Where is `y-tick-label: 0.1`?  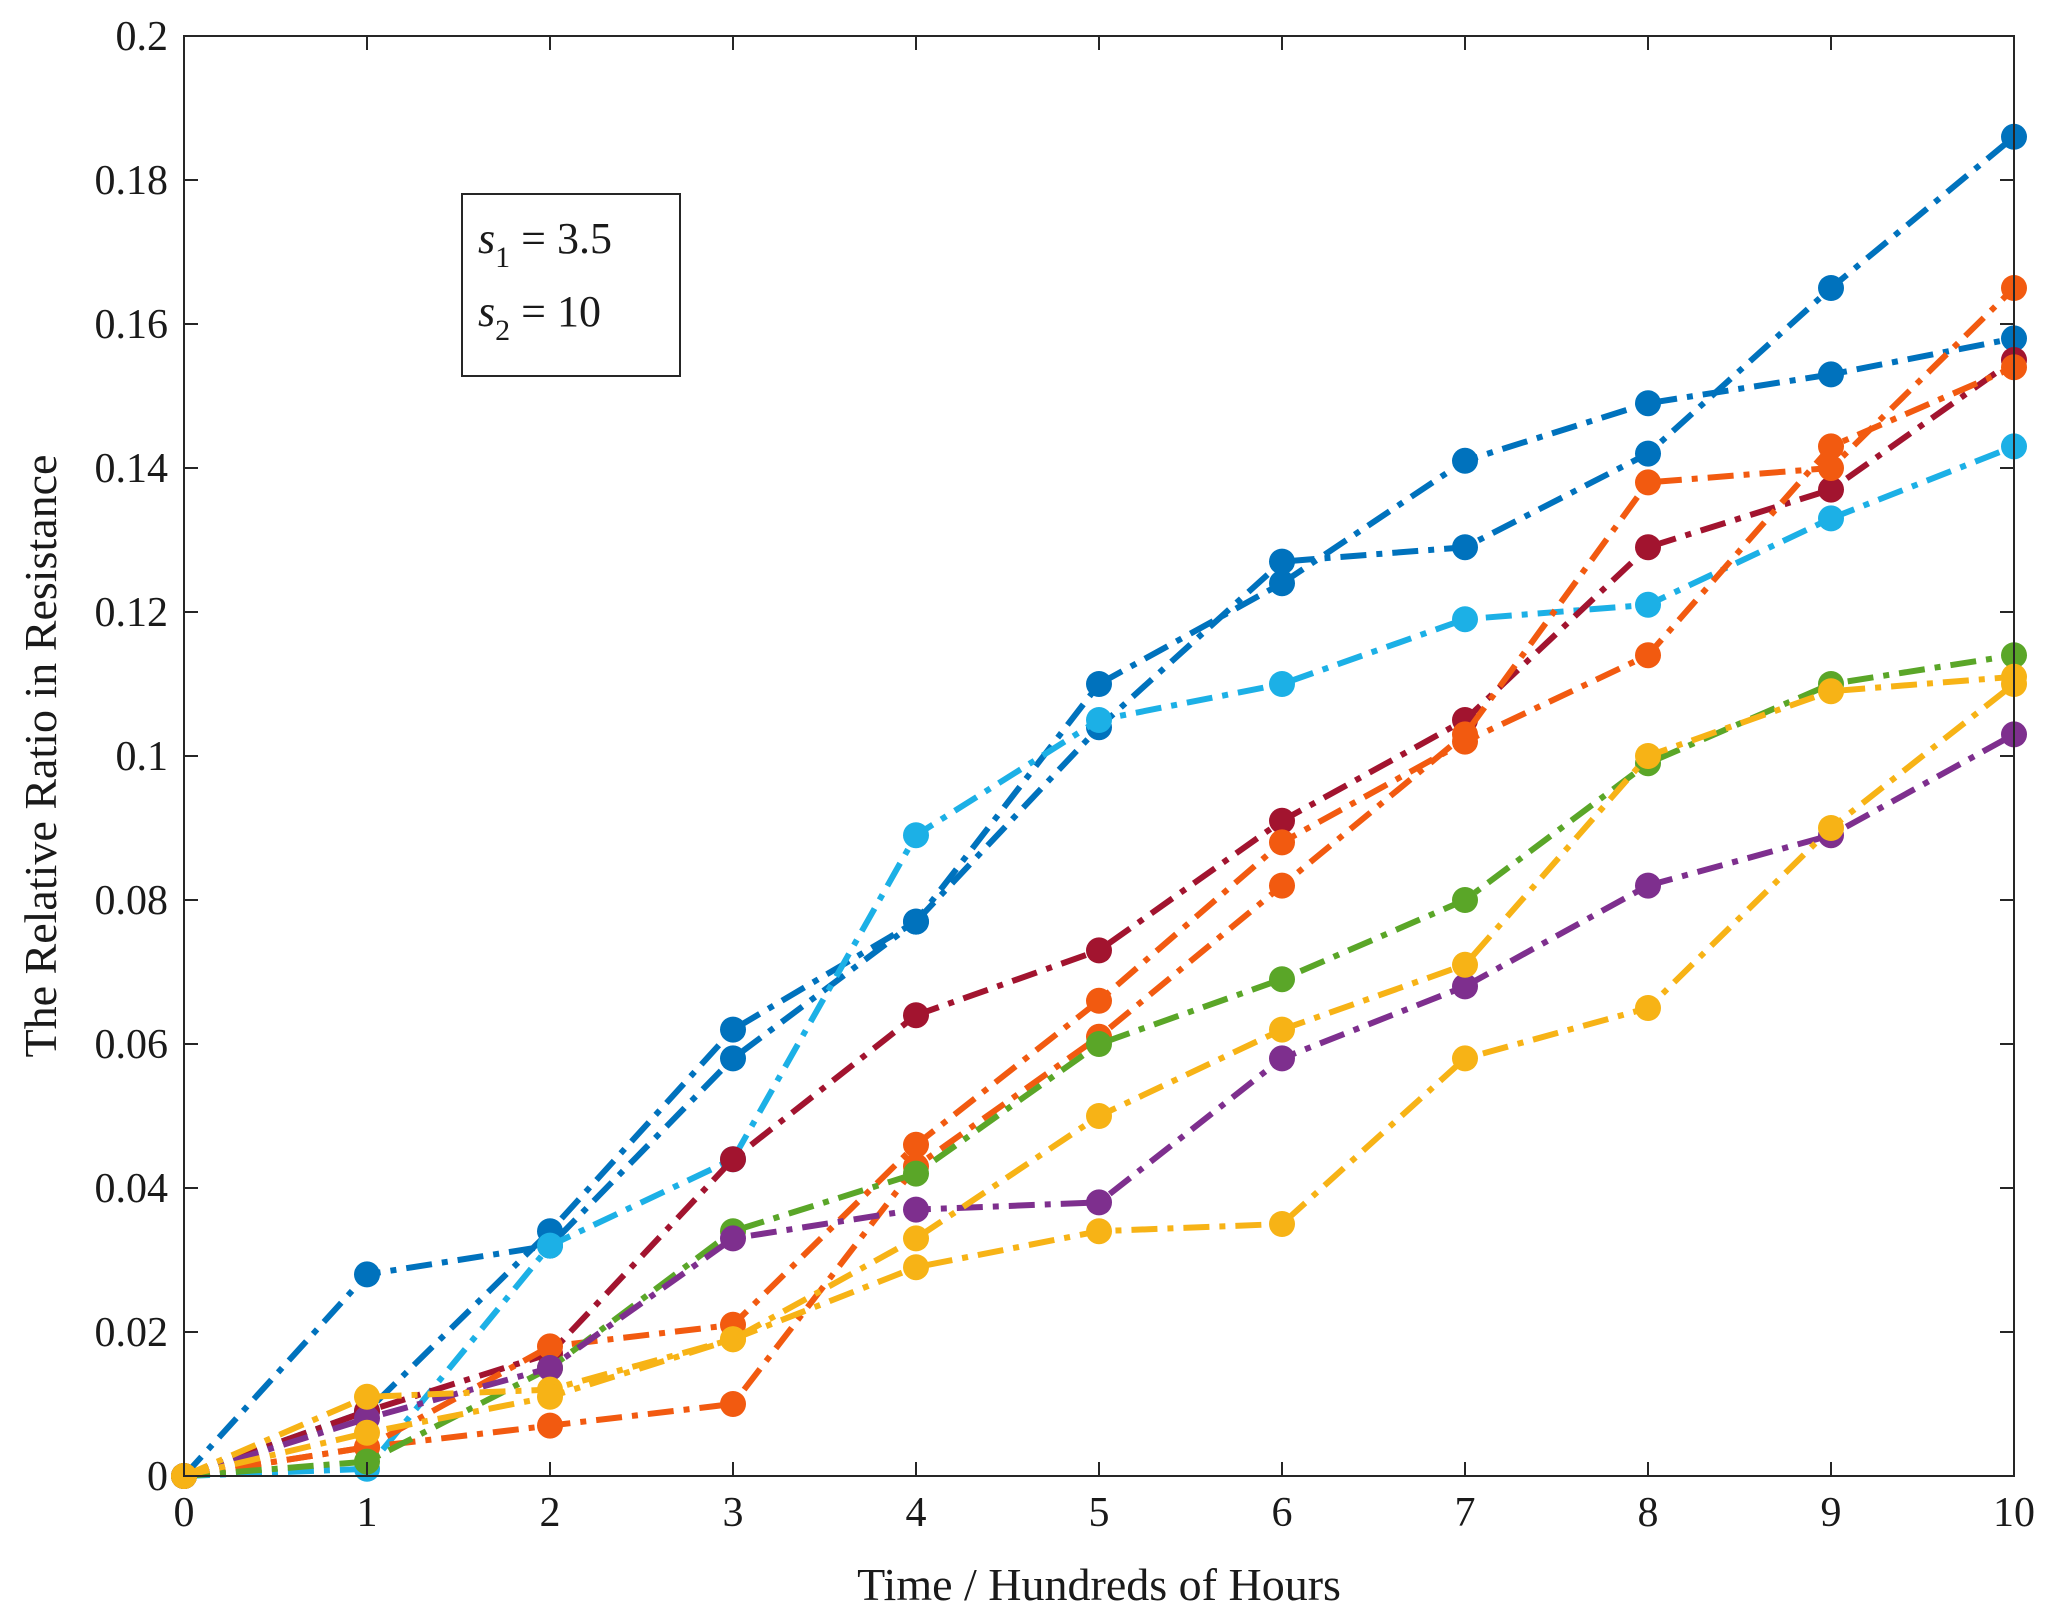 y-tick-label: 0.1 is located at coordinates (142, 757).